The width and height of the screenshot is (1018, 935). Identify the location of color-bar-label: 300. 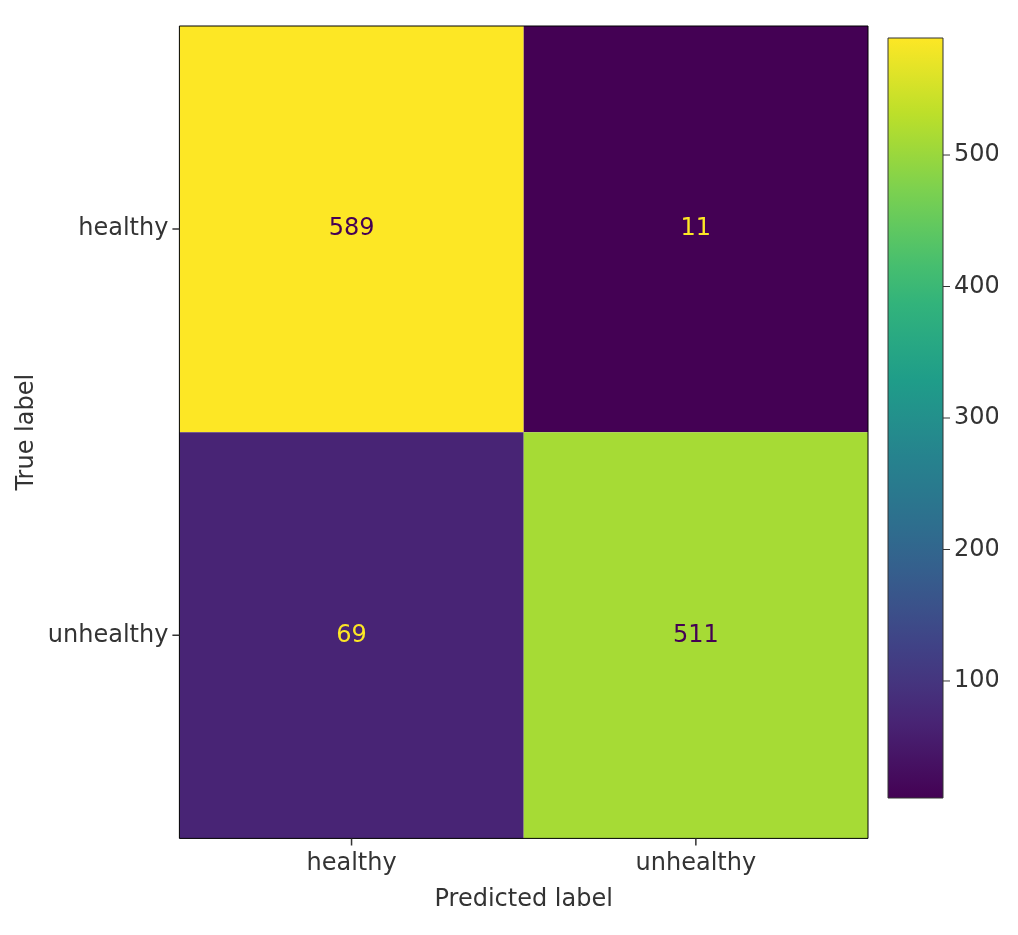
(977, 416).